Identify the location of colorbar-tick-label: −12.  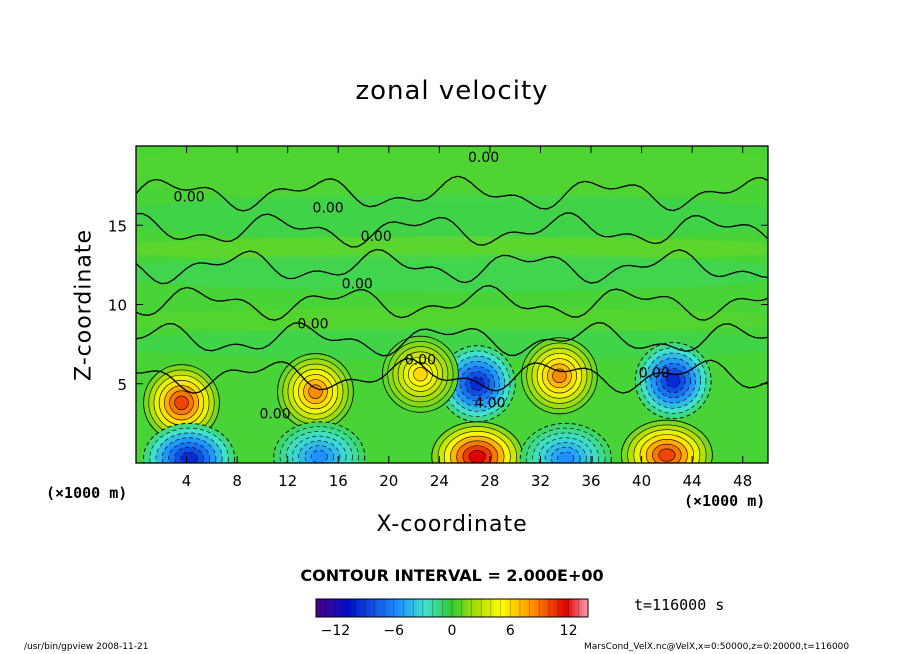
(336, 631).